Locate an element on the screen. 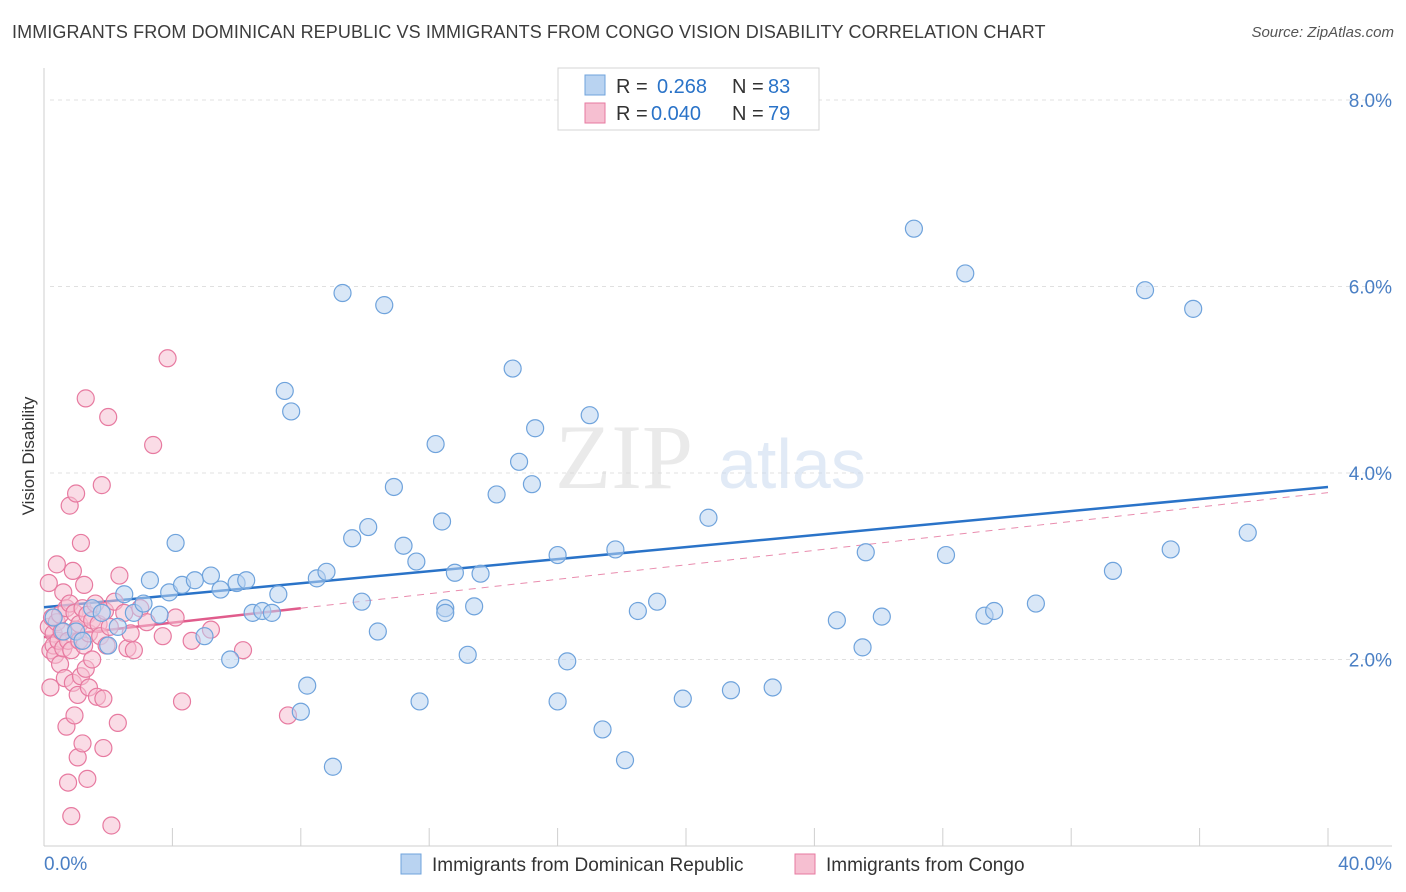  legend-top-swatch-blue is located at coordinates (595, 85).